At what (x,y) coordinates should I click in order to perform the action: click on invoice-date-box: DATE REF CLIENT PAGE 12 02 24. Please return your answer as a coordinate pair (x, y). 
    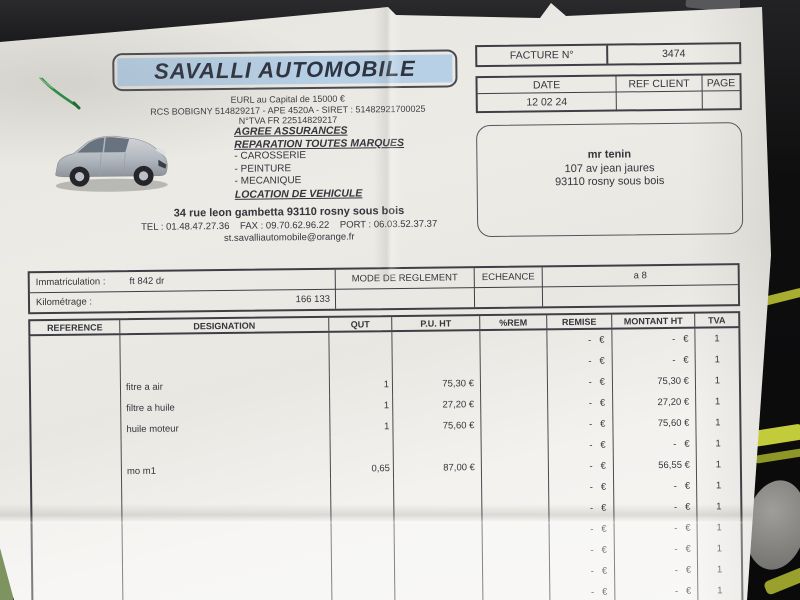
    Looking at the image, I should click on (608, 93).